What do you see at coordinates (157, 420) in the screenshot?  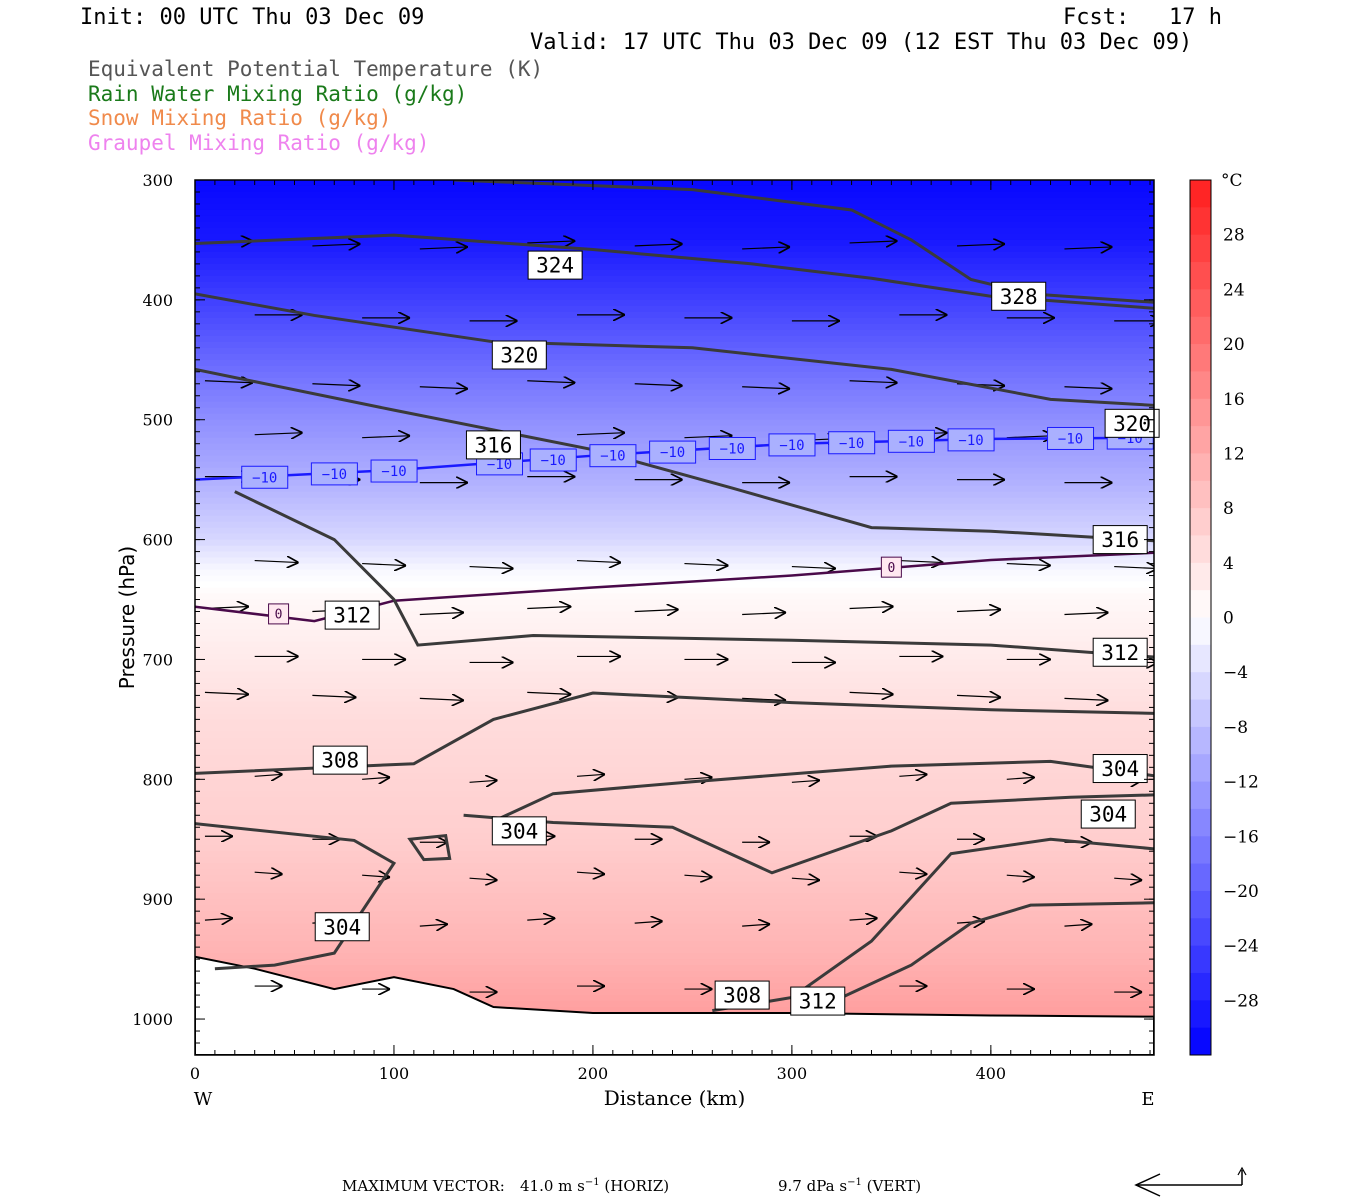 I see `y-tick-label: 500` at bounding box center [157, 420].